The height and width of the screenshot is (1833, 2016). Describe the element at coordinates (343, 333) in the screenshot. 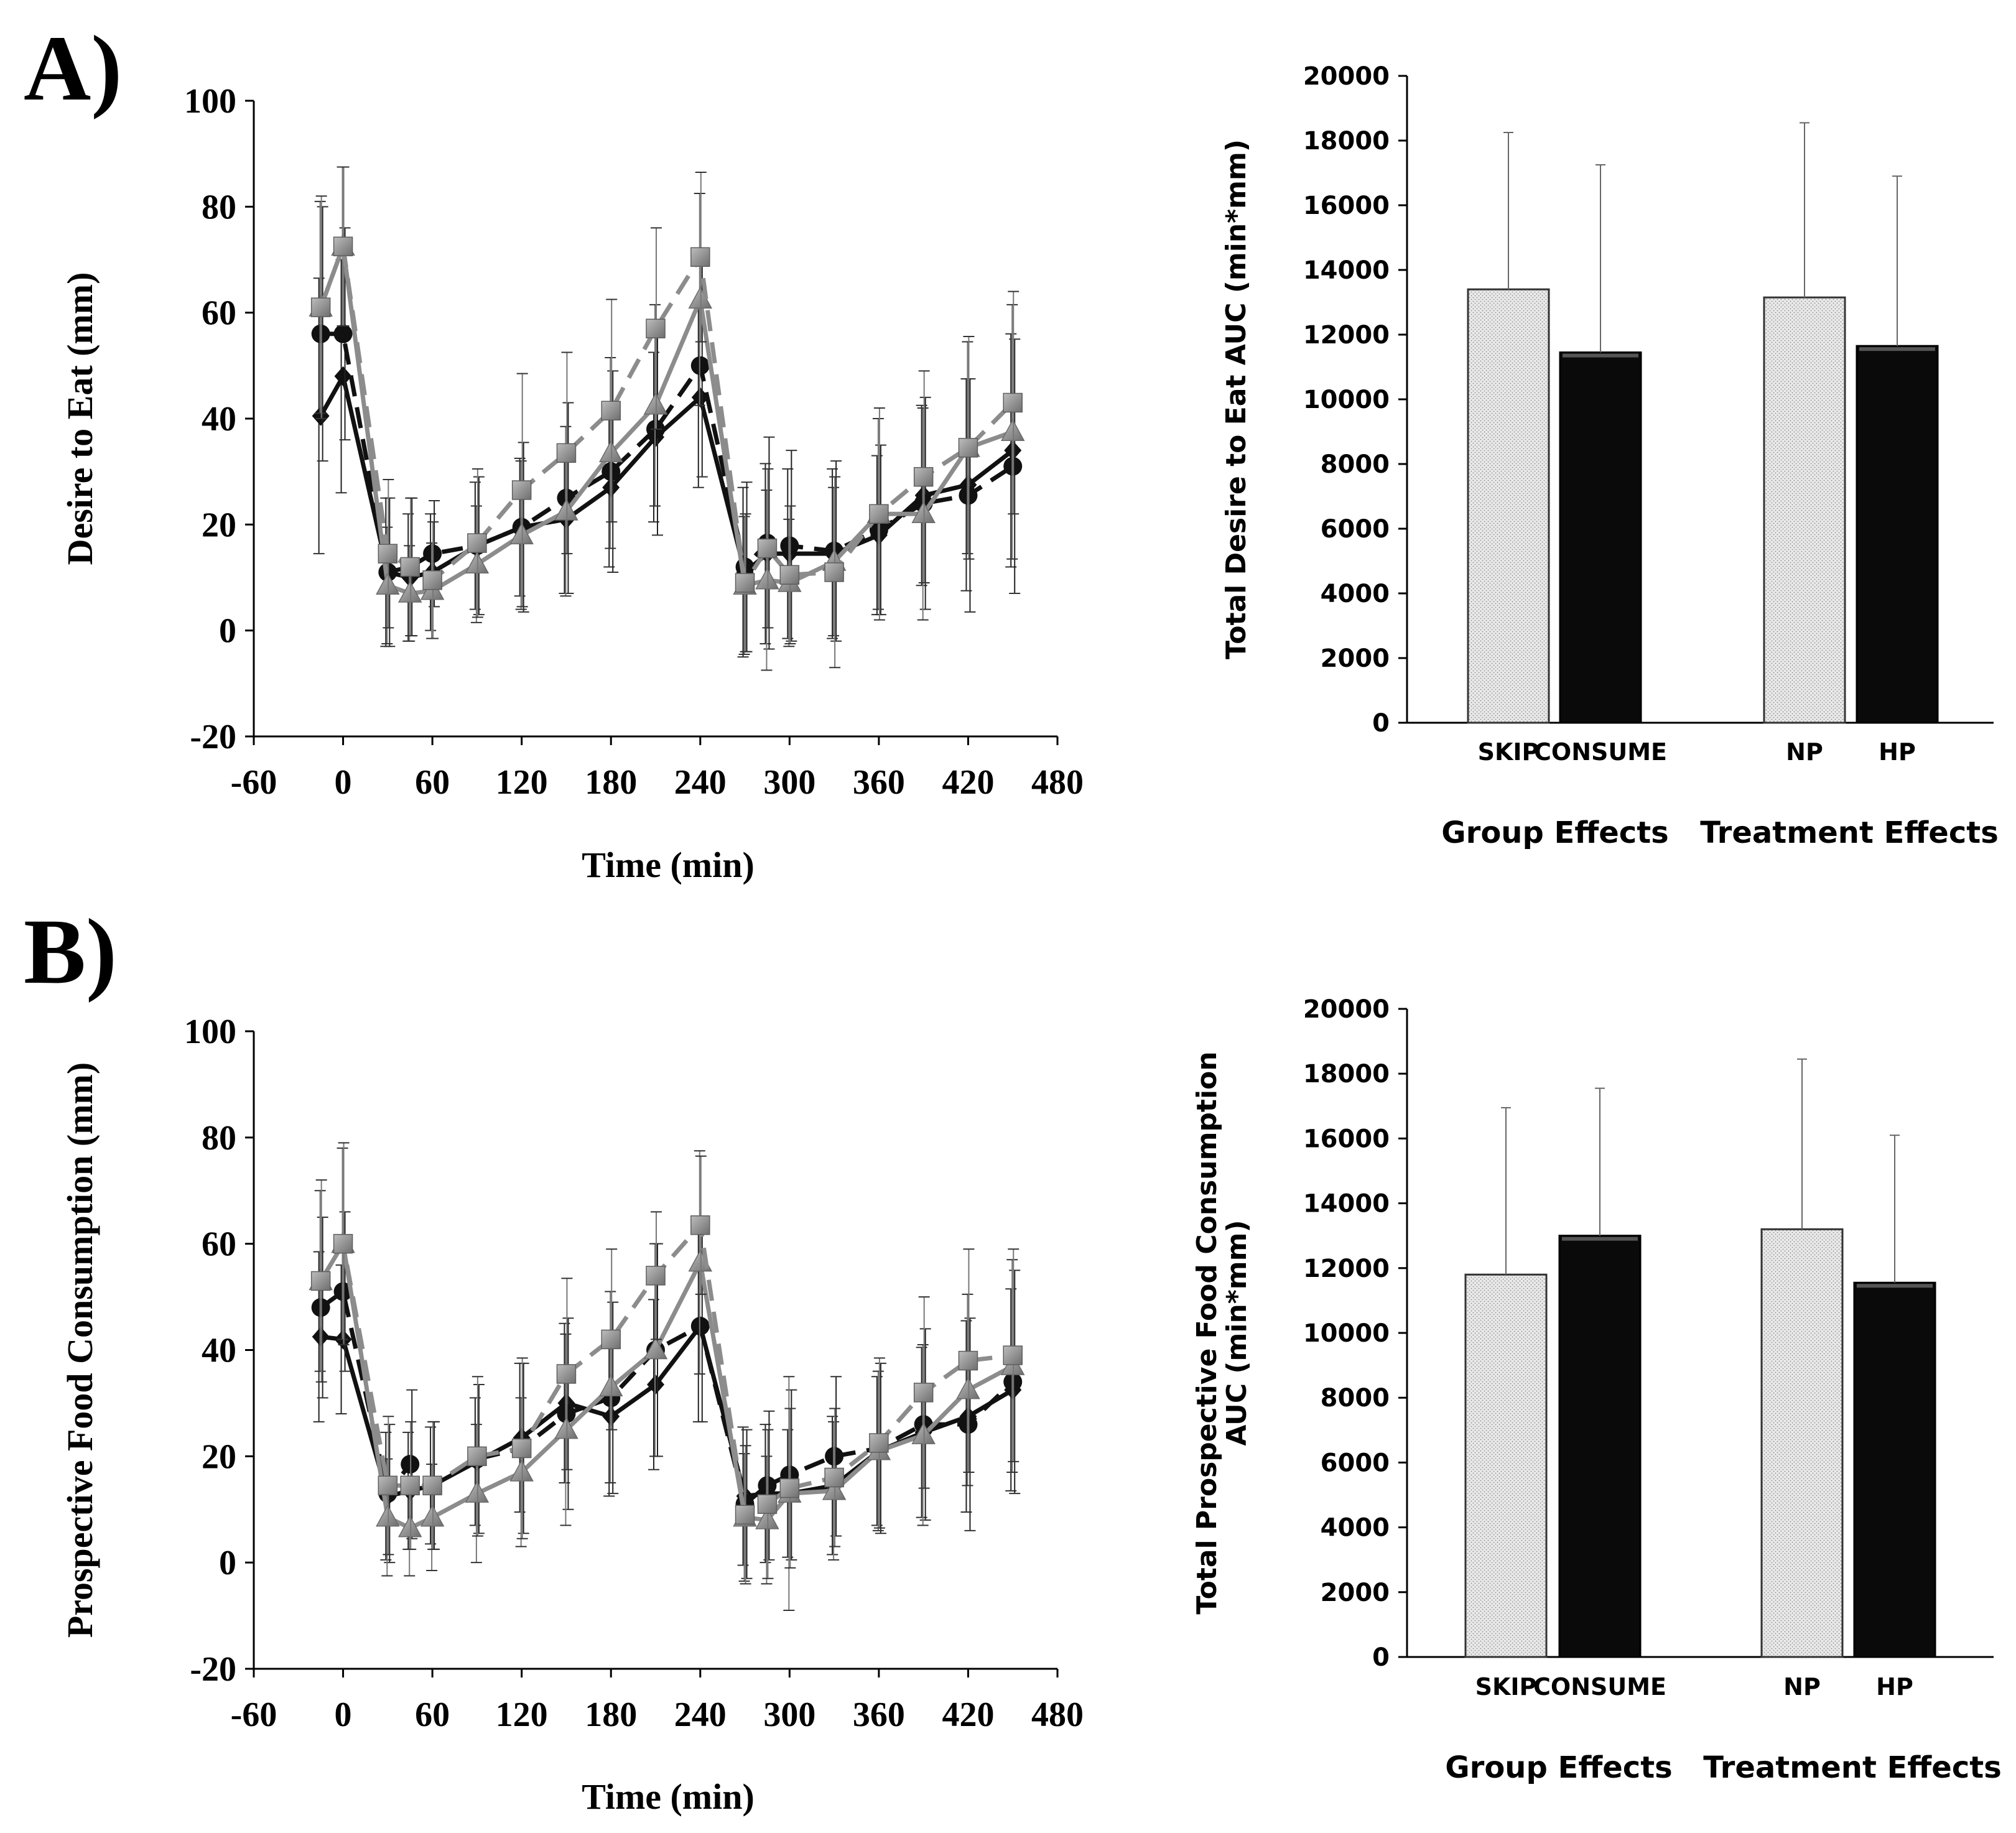

I see `circle-marker` at that location.